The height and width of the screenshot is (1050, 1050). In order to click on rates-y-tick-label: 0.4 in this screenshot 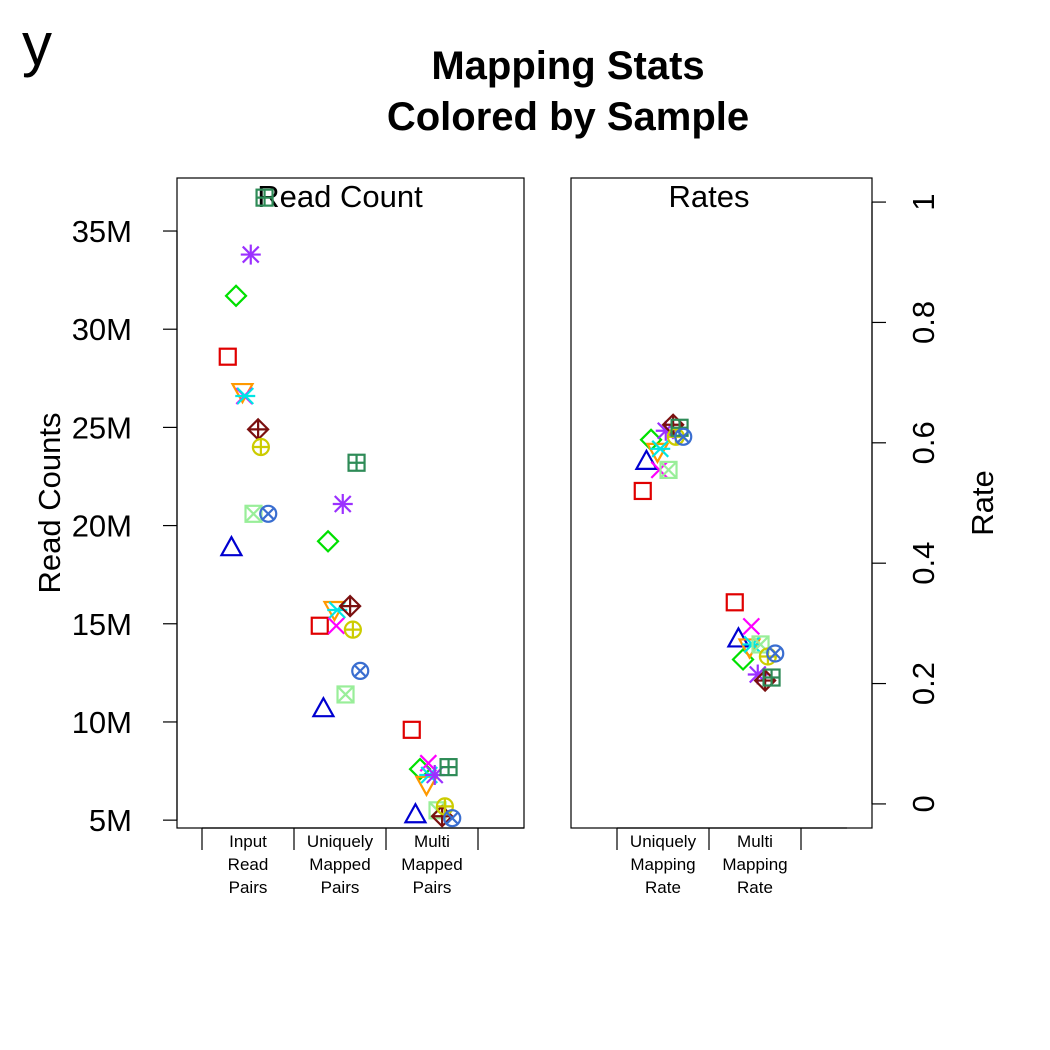, I will do `click(923, 563)`.